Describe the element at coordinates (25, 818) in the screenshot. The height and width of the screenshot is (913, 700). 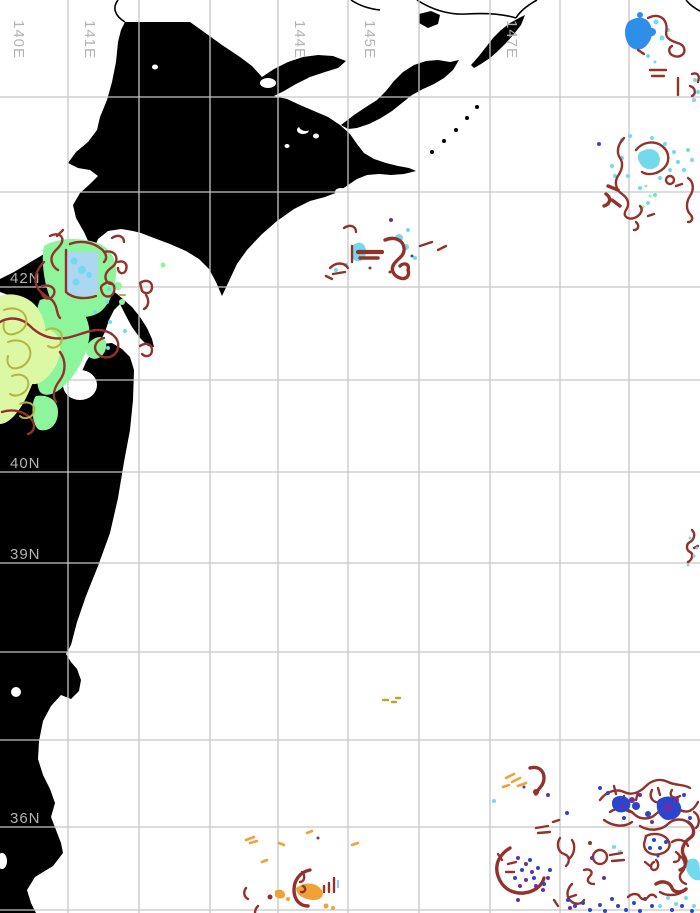
I see `grid-label: 36N` at that location.